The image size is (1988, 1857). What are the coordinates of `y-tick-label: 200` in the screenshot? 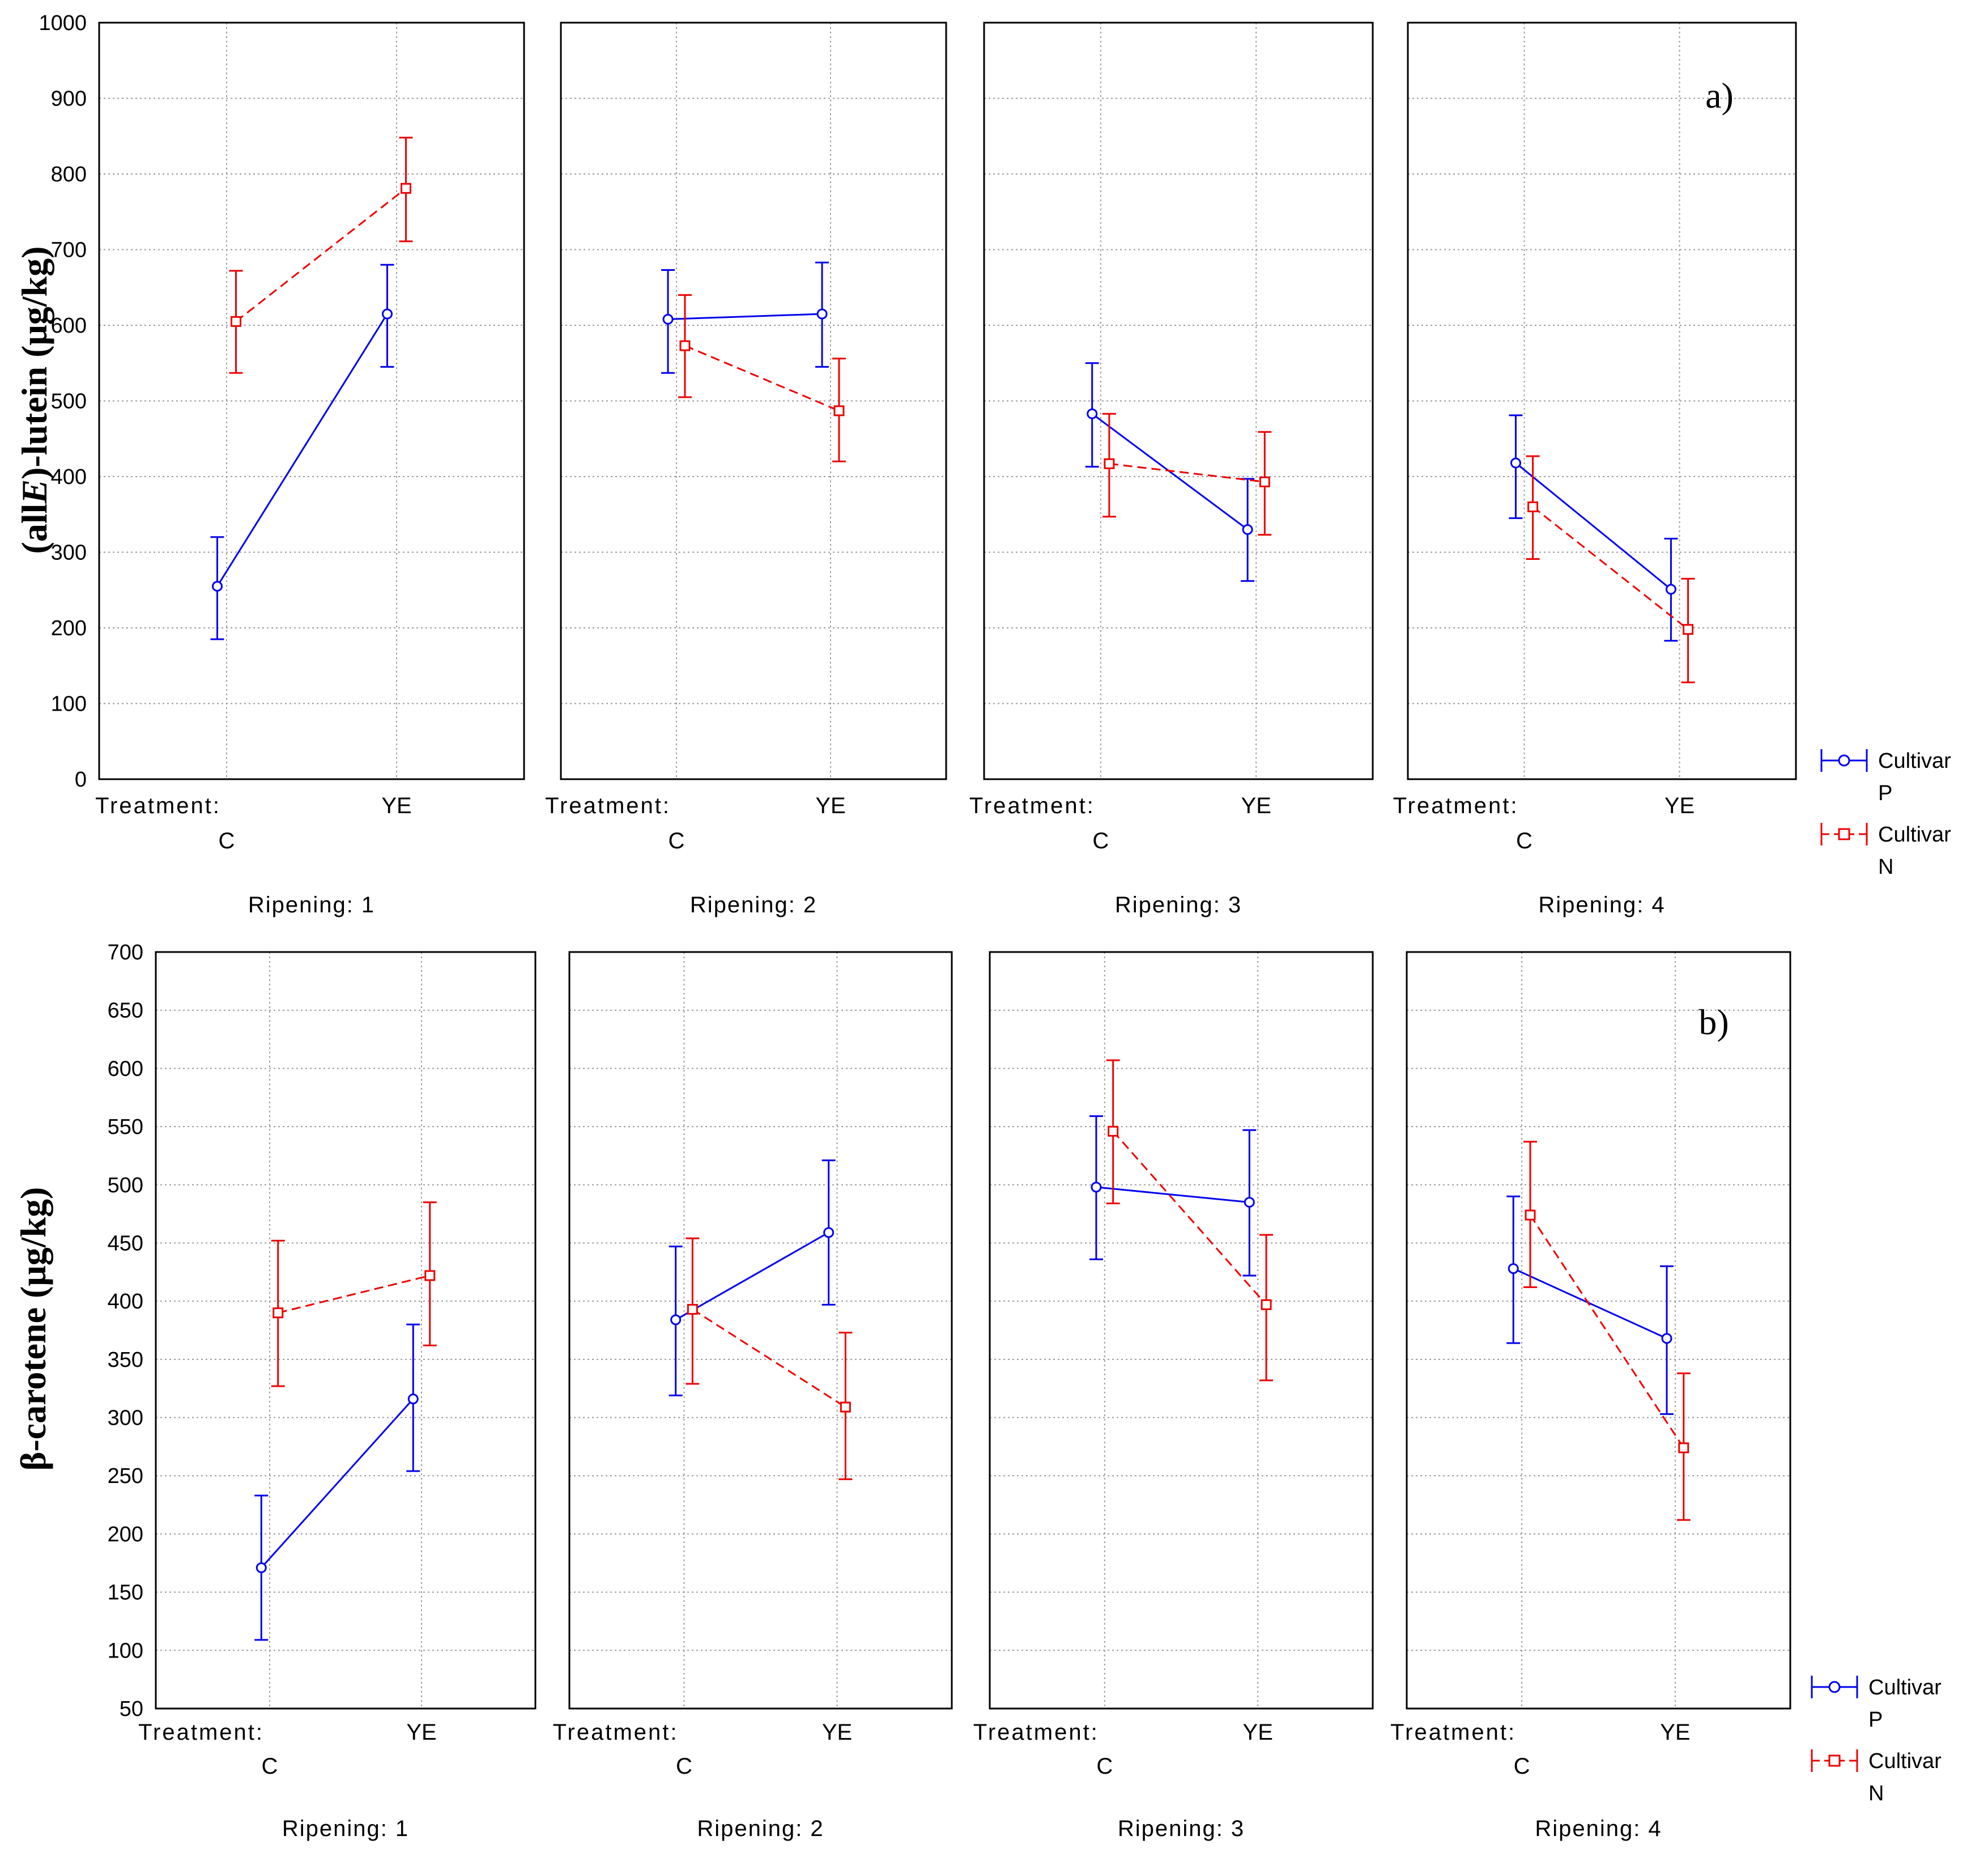 It's located at (69, 628).